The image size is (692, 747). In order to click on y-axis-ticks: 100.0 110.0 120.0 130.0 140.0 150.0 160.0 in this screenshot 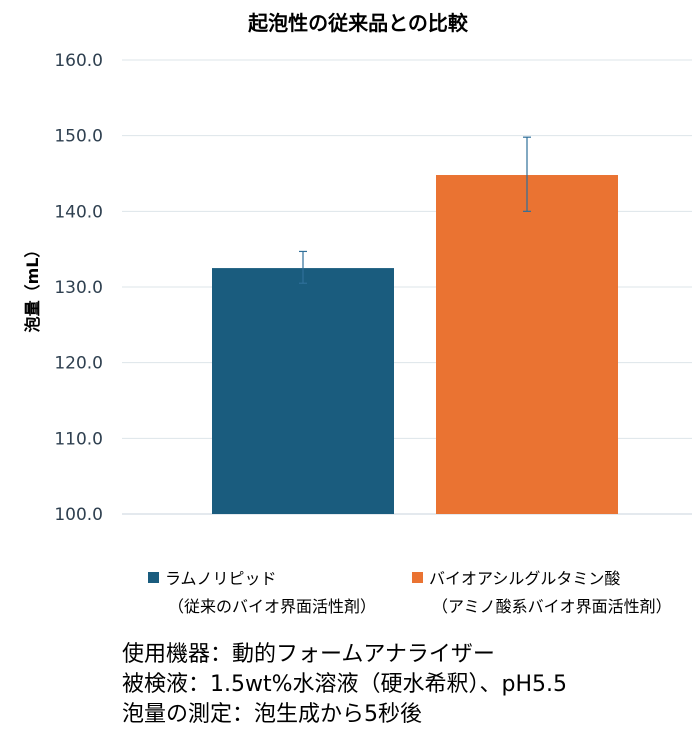, I will do `click(78, 288)`.